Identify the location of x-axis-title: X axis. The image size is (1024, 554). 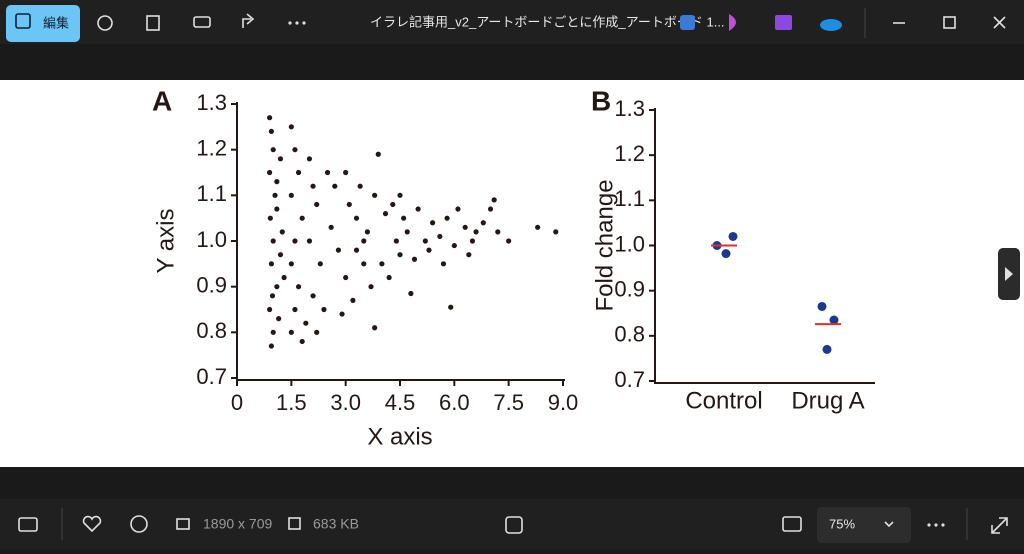
(399, 436).